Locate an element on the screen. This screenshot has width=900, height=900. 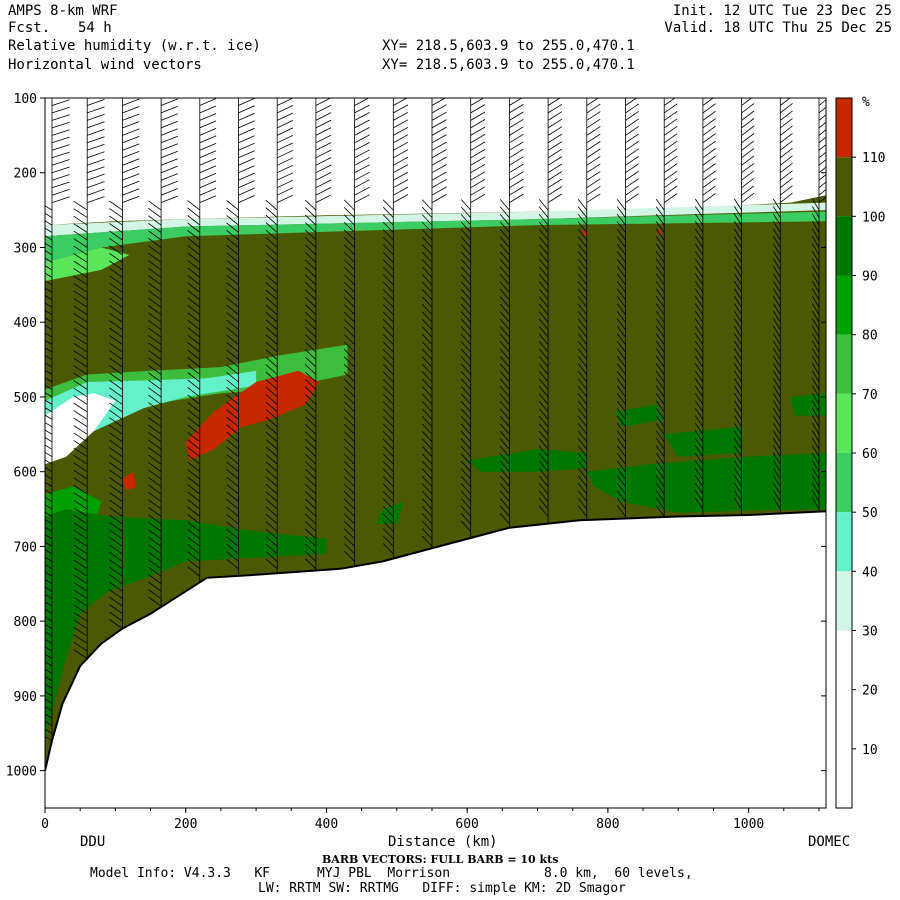
colorbar-label-6: 70 is located at coordinates (870, 395).